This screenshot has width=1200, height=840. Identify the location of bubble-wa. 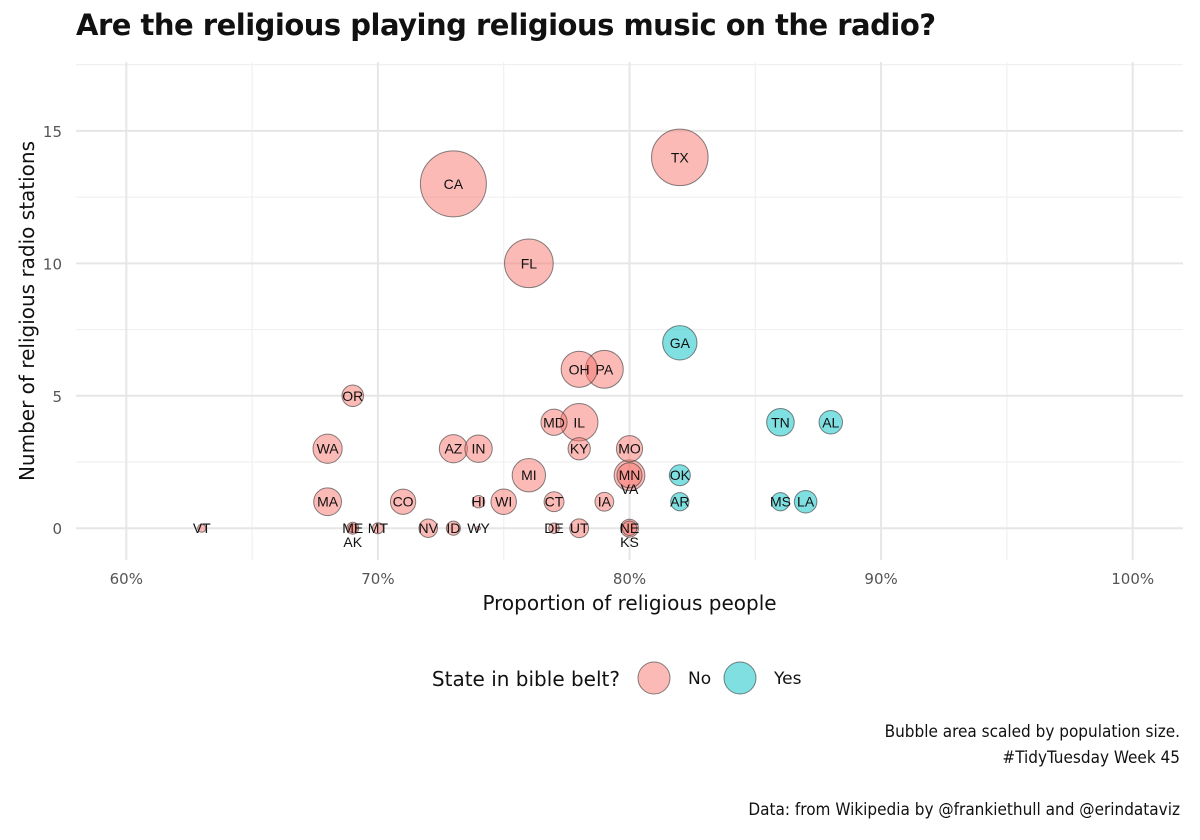
(327, 448).